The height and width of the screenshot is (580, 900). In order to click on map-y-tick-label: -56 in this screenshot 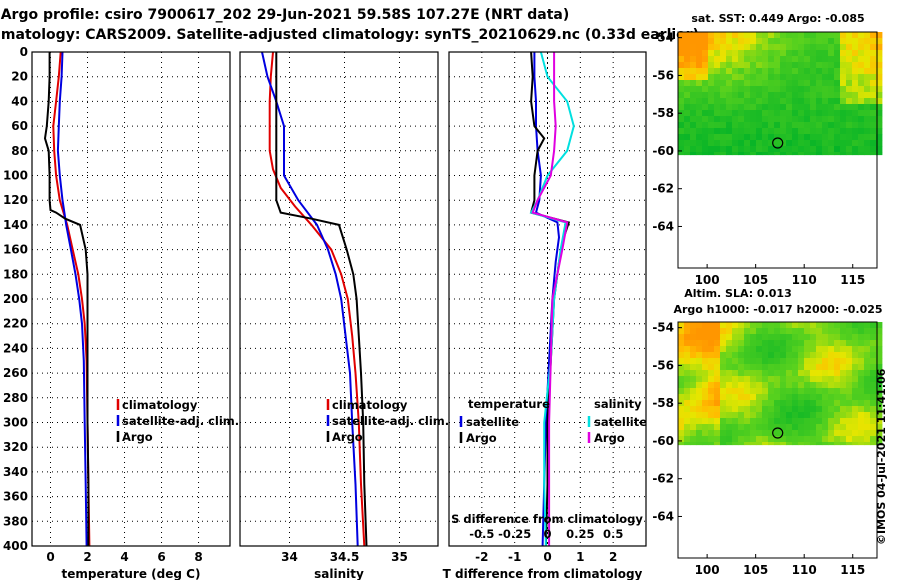, I will do `click(663, 365)`.